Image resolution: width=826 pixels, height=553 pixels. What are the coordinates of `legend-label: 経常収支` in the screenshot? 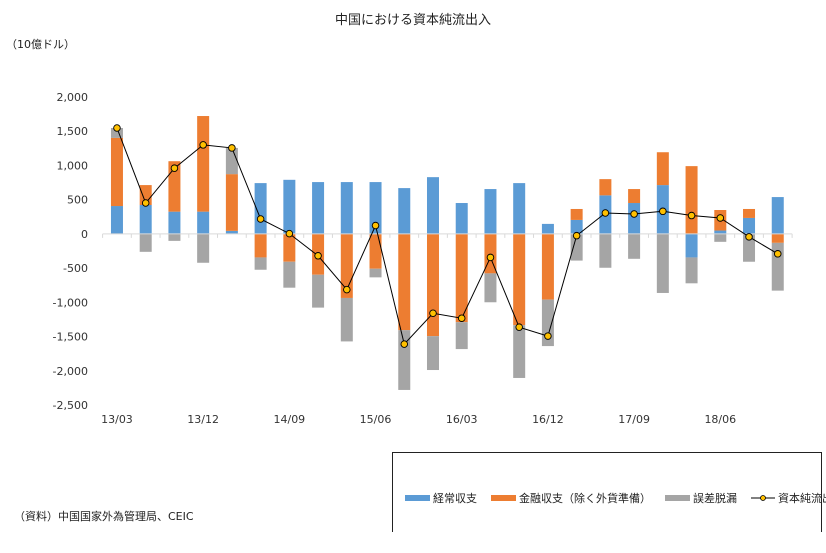 It's located at (455, 498).